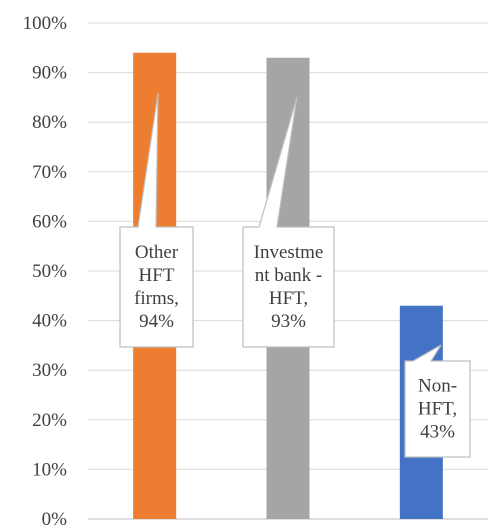 The width and height of the screenshot is (498, 528). Describe the element at coordinates (49, 370) in the screenshot. I see `y-tick-label: 30%` at that location.